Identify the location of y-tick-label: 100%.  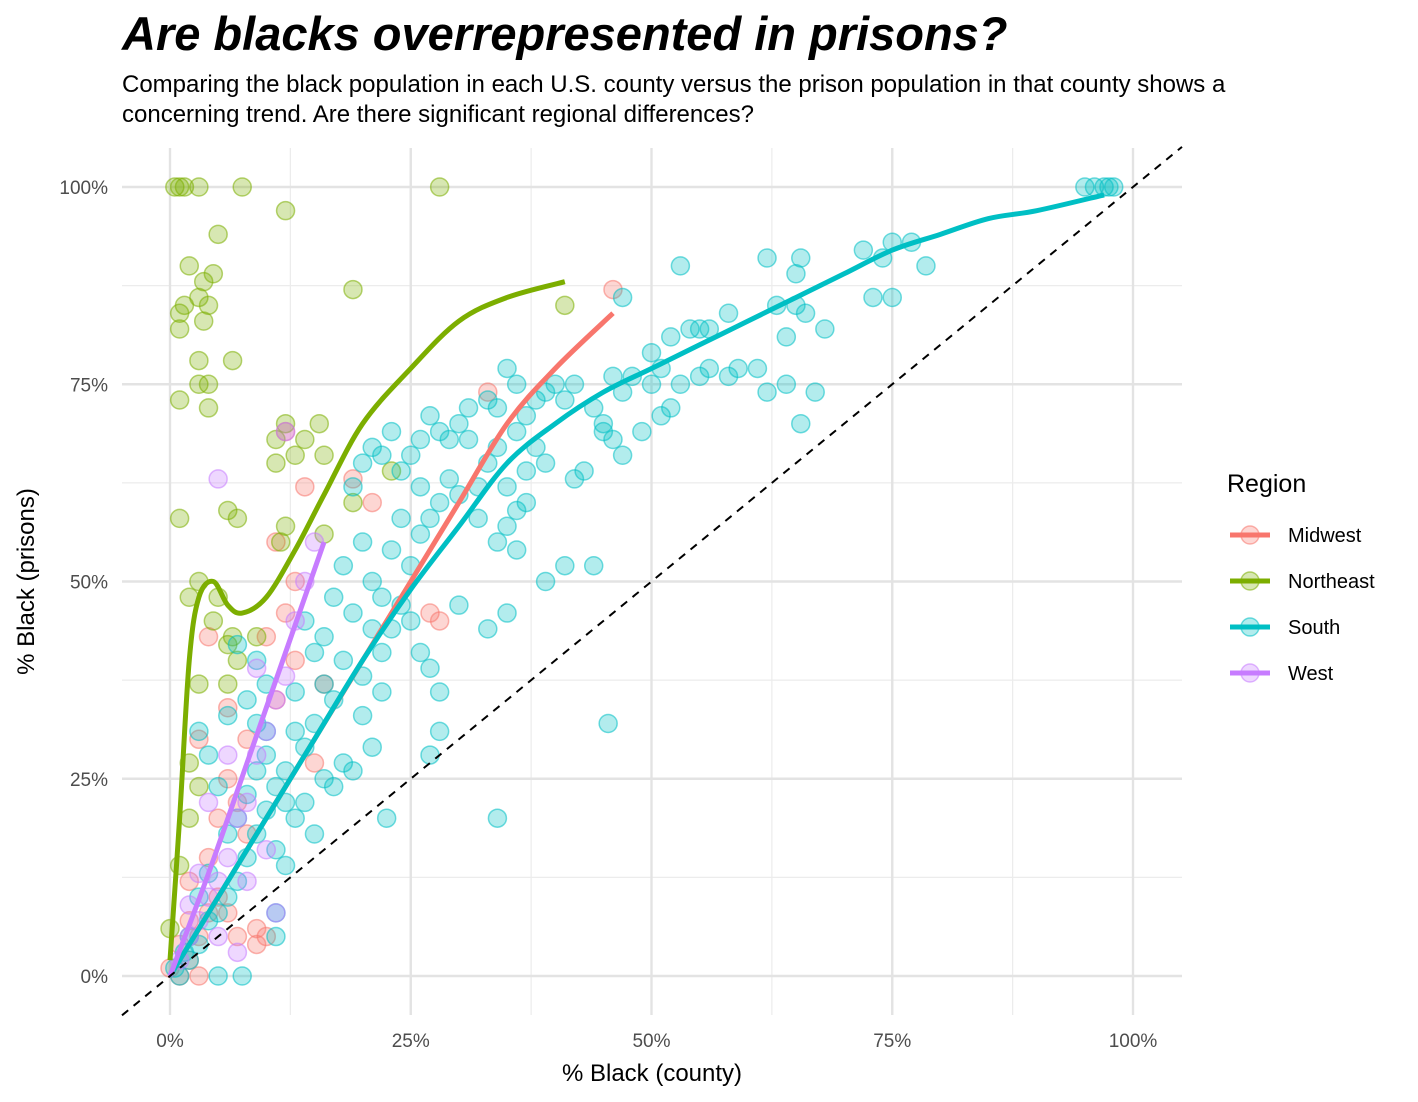
(83, 188).